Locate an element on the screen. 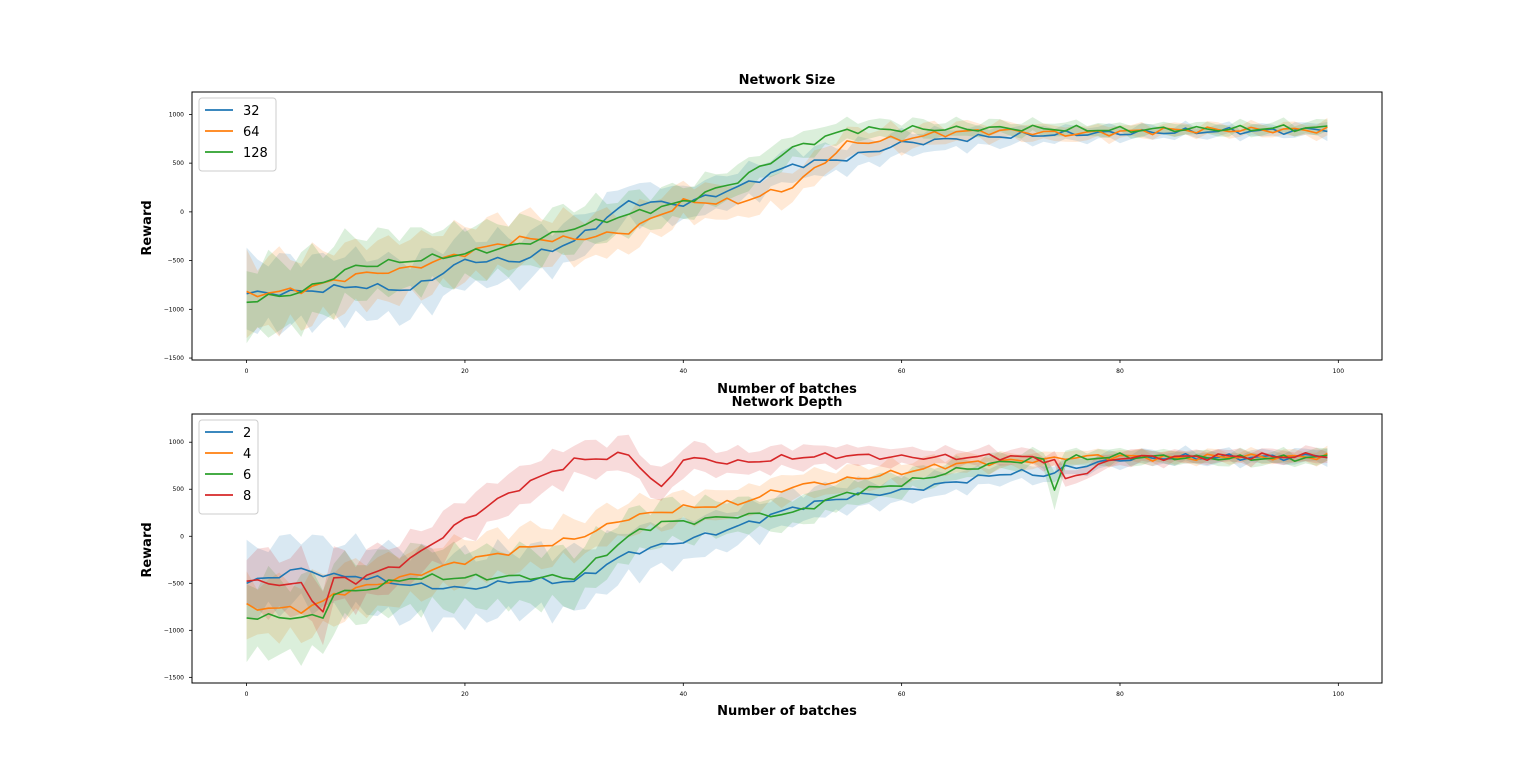  legend-label: 64 is located at coordinates (251, 132).